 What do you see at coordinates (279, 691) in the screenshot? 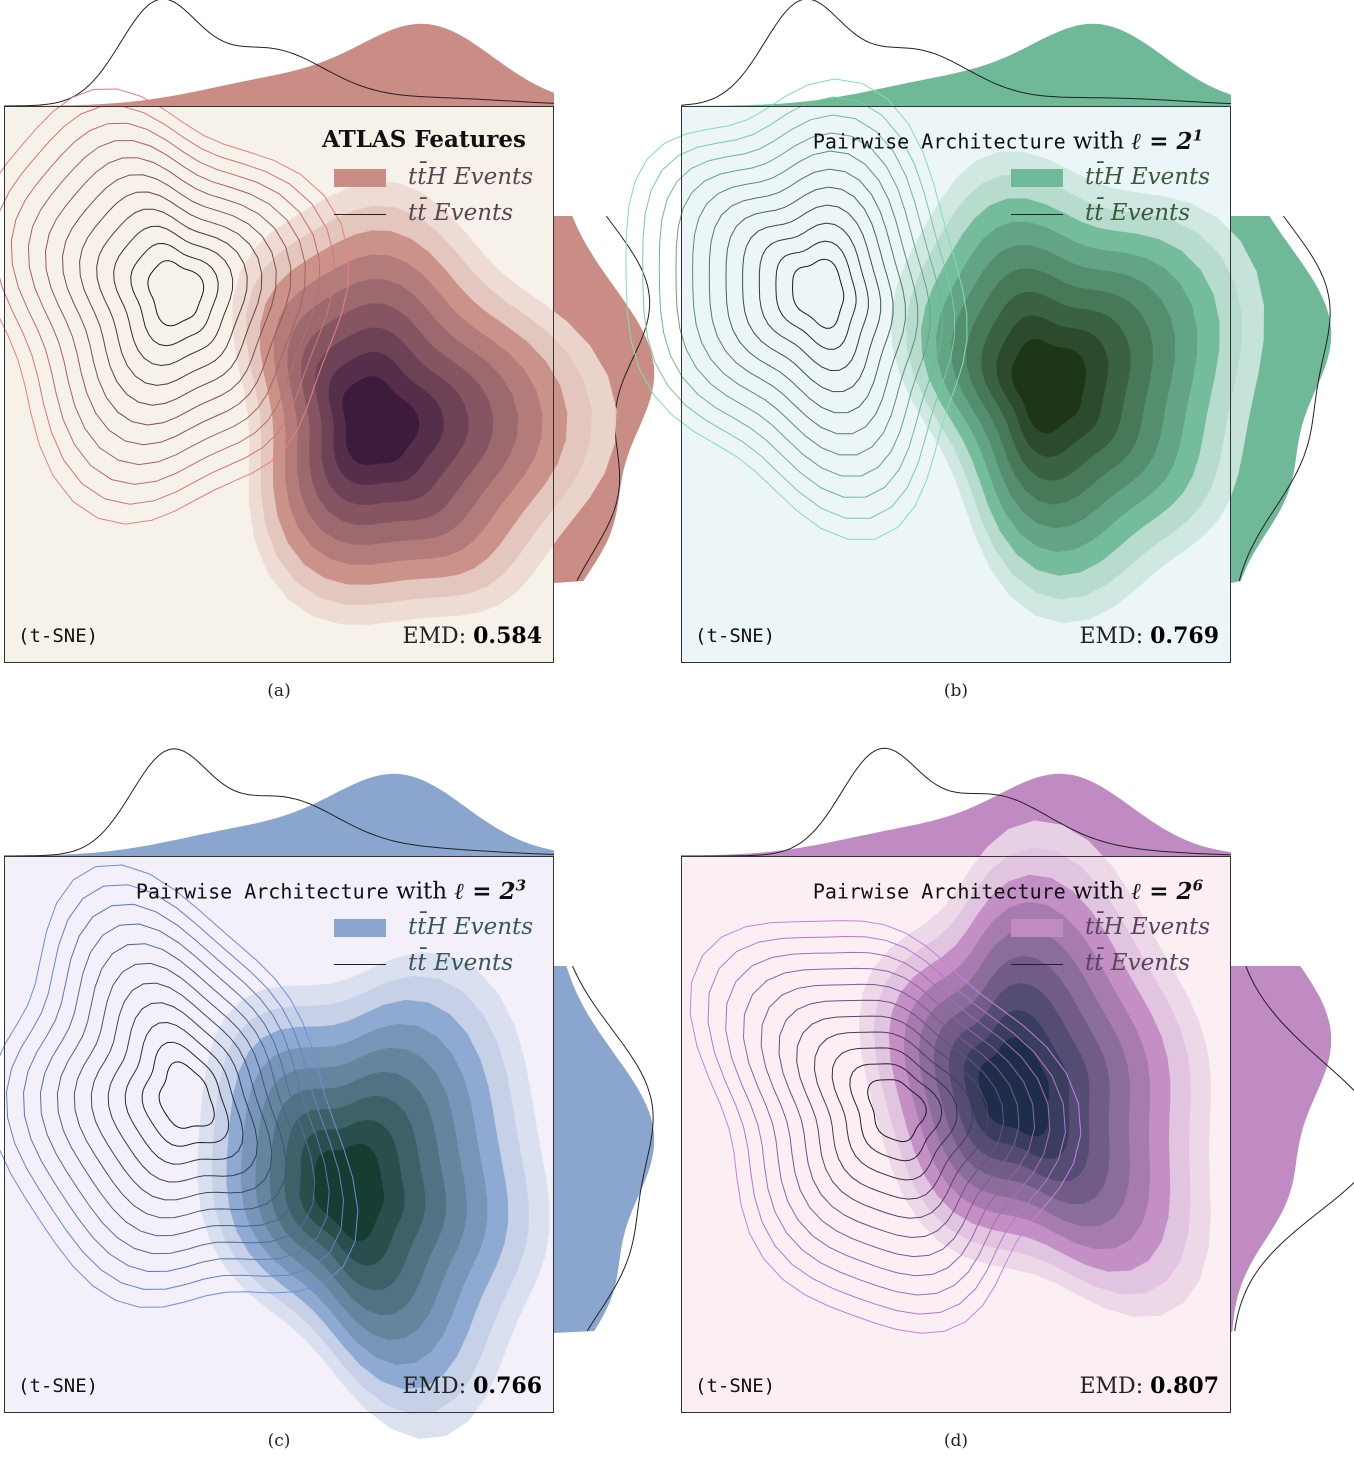
I see `subfigure-caption: (a)` at bounding box center [279, 691].